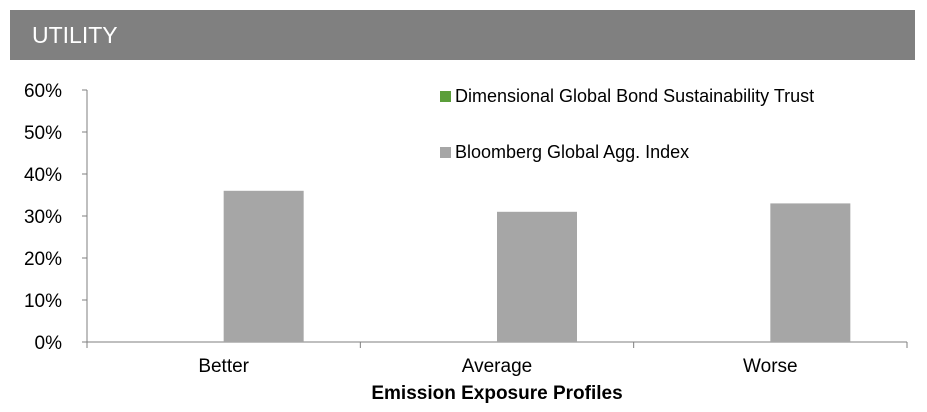  What do you see at coordinates (497, 366) in the screenshot?
I see `x-tick-label: Average` at bounding box center [497, 366].